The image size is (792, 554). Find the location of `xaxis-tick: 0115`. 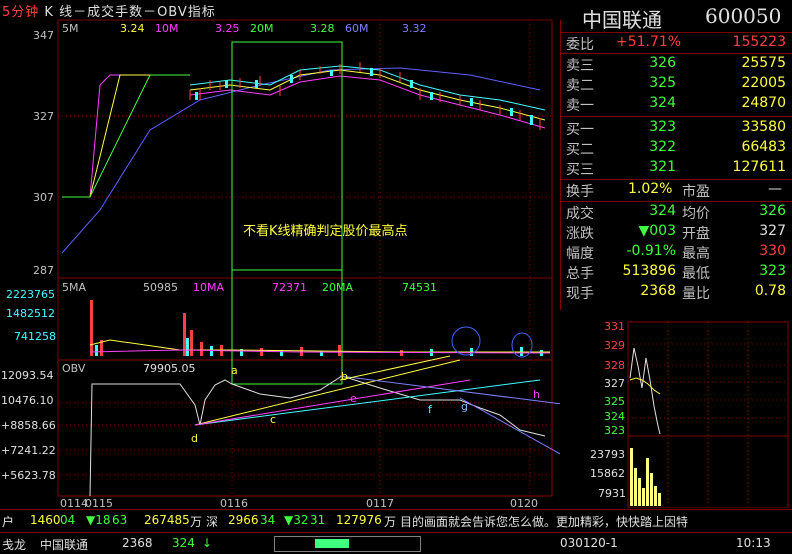

xaxis-tick: 0115 is located at coordinates (99, 503).